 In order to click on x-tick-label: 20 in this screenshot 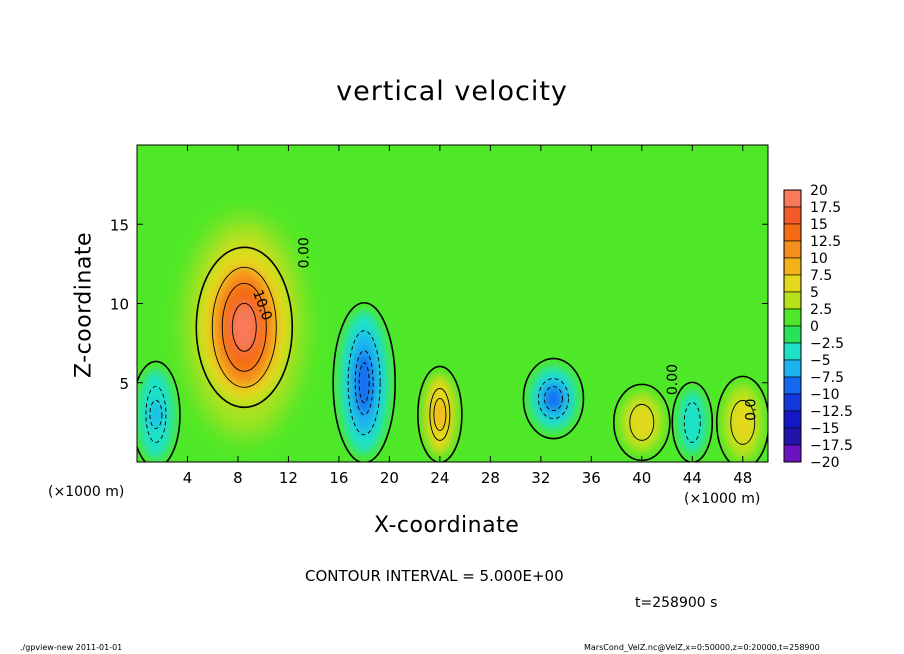, I will do `click(389, 478)`.